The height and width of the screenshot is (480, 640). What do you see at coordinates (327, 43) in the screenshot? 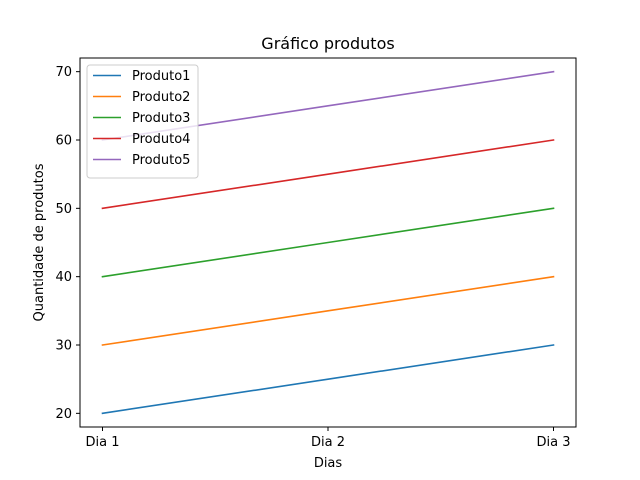
I see `chart-title: Gráfico produtos` at bounding box center [327, 43].